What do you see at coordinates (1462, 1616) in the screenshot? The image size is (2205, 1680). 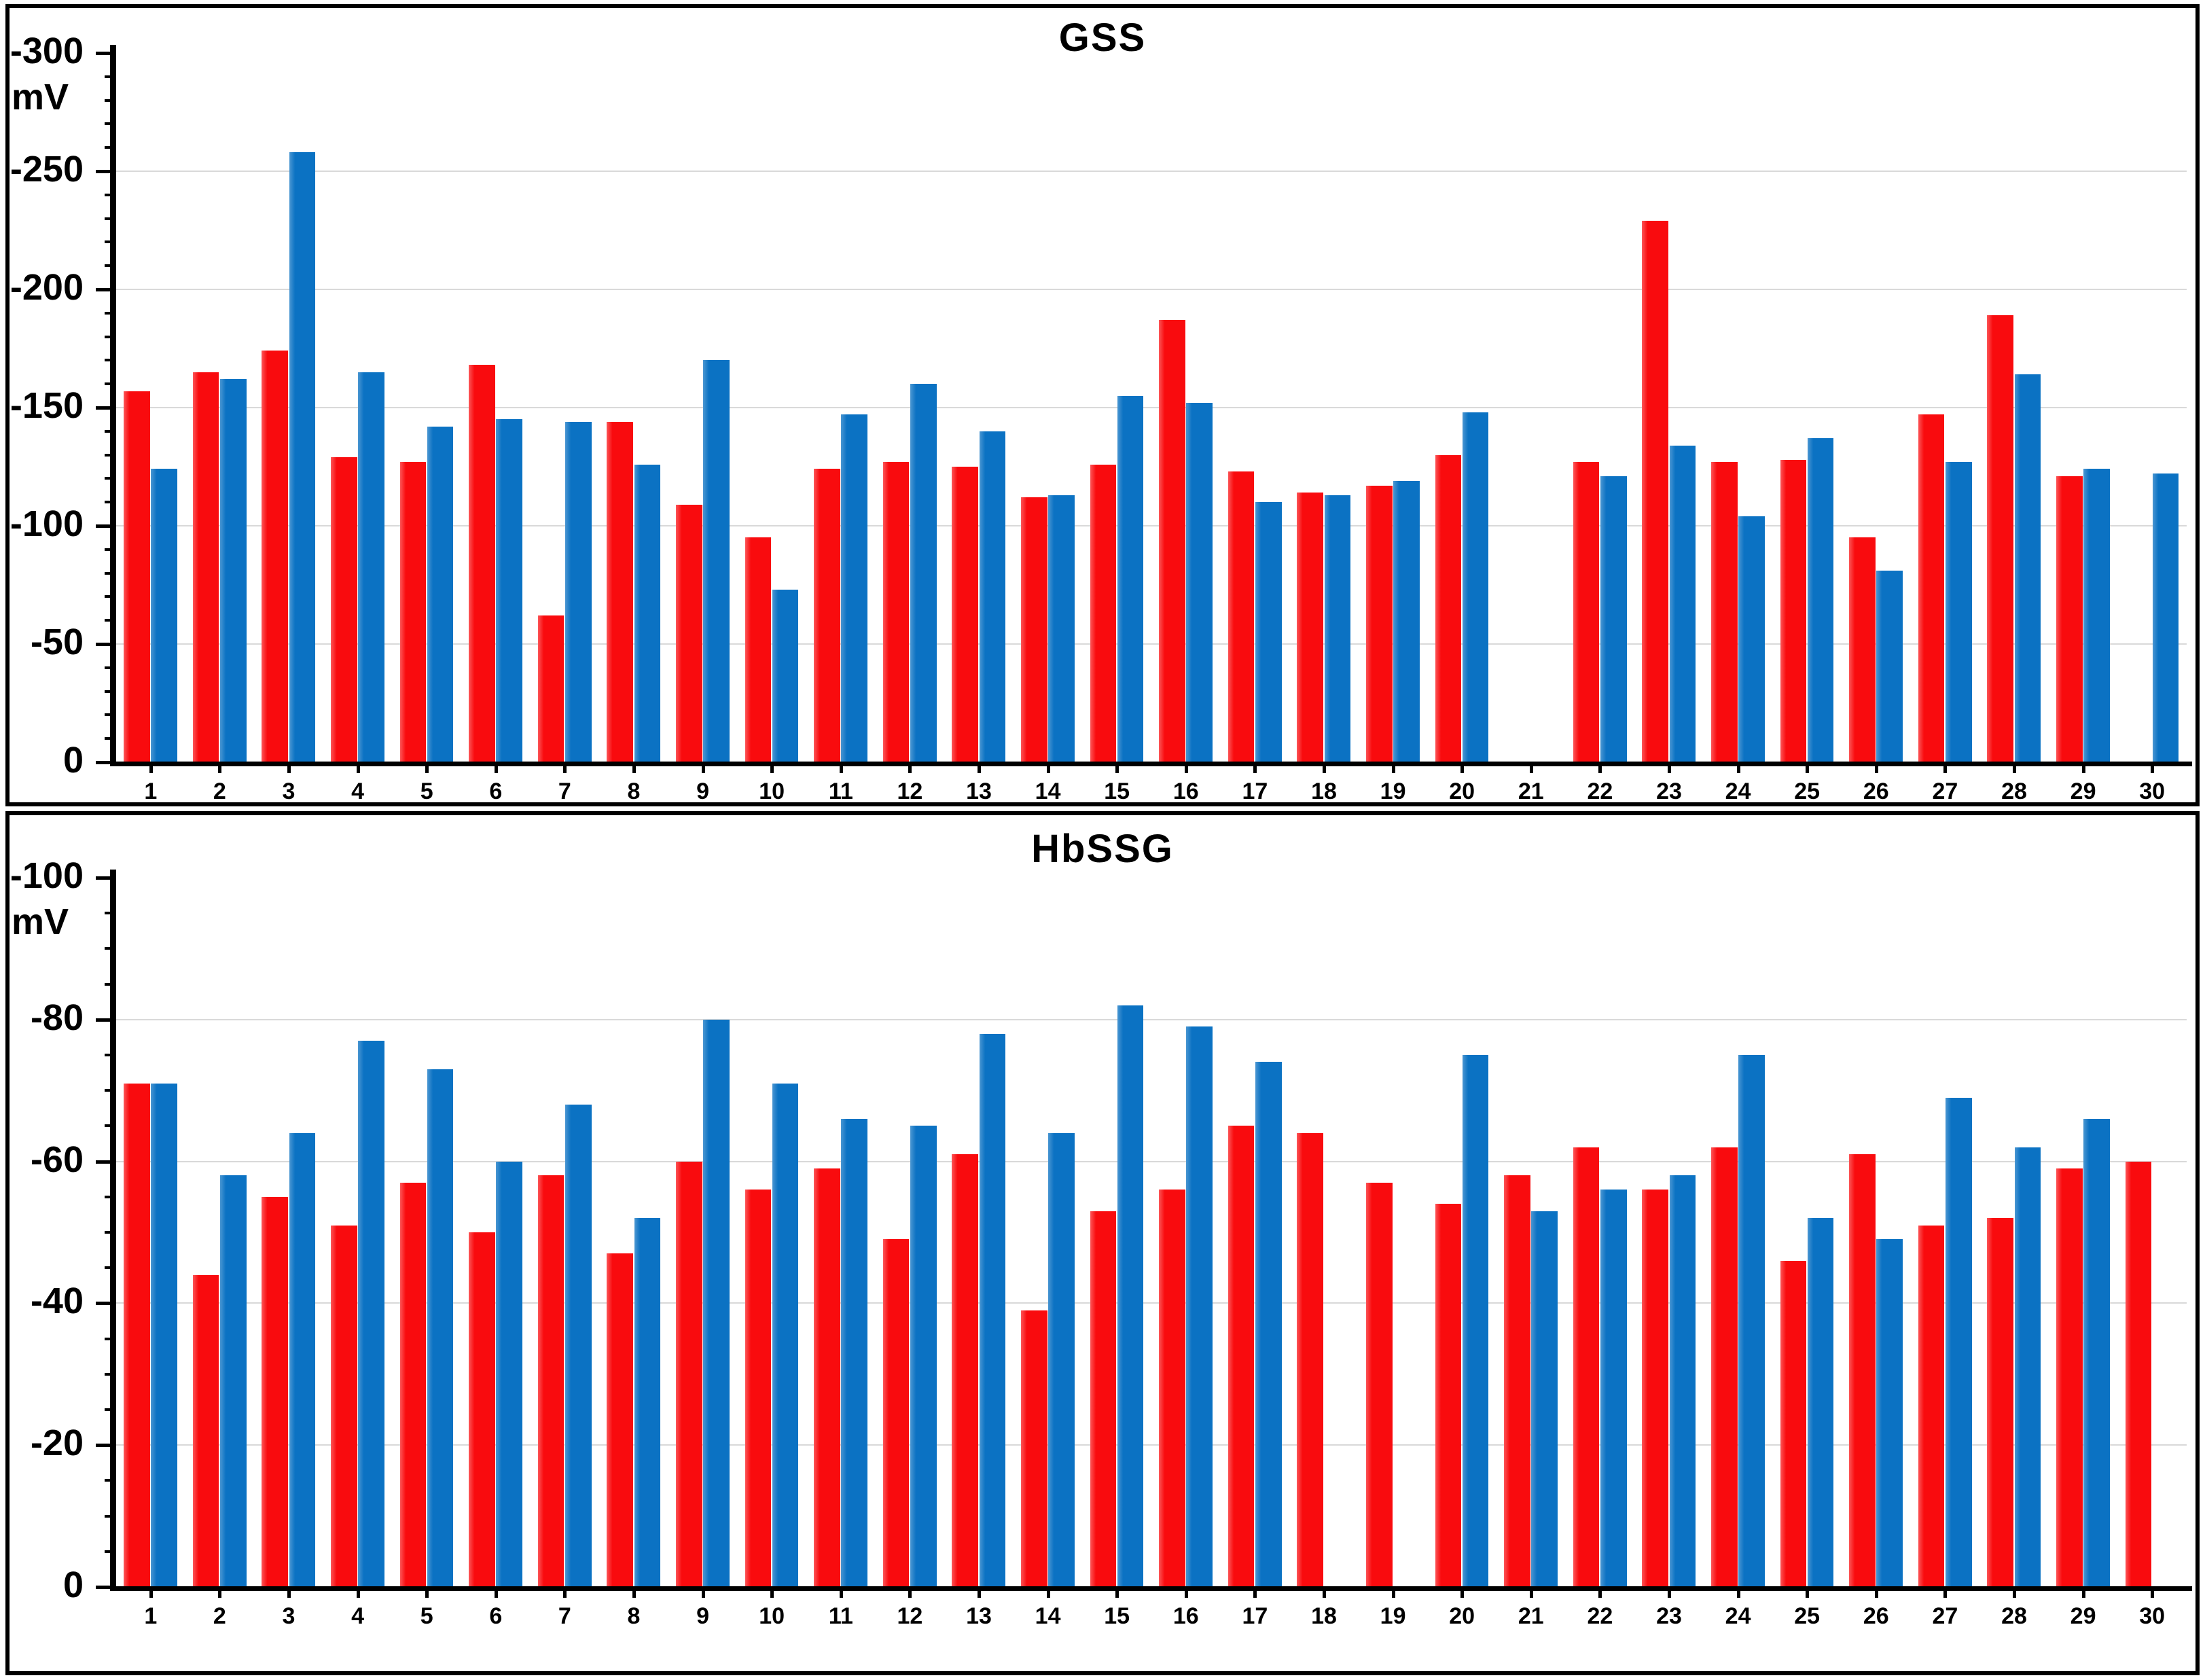 I see `x-axis-label-20: 20` at bounding box center [1462, 1616].